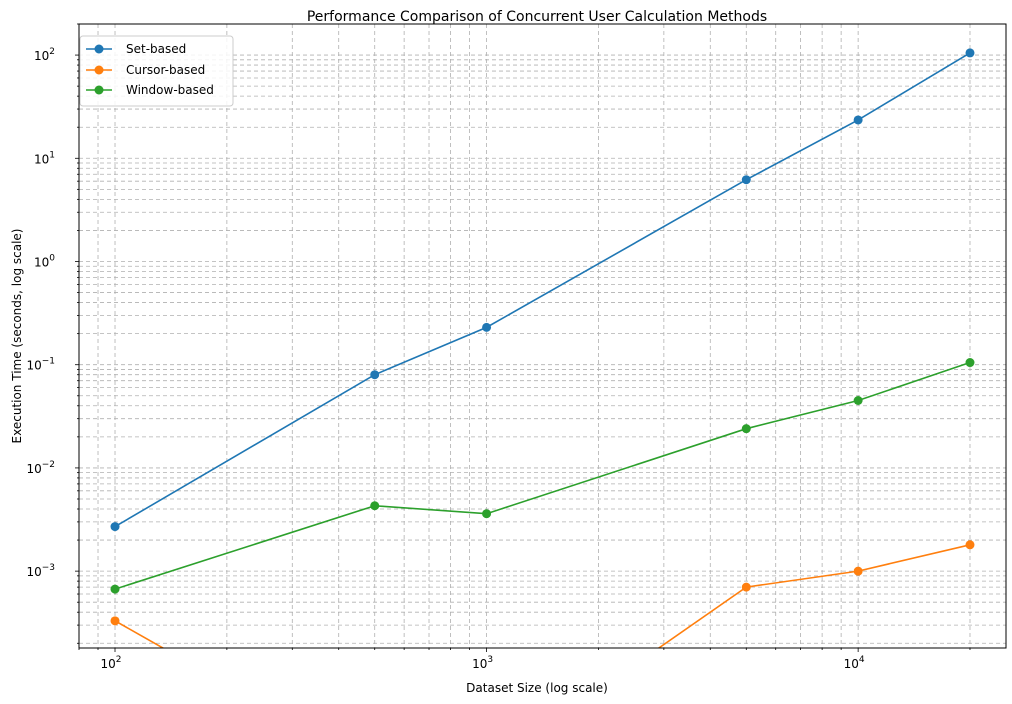 Image resolution: width=1012 pixels, height=704 pixels. I want to click on legend-label-window-based: Window-based, so click(170, 90).